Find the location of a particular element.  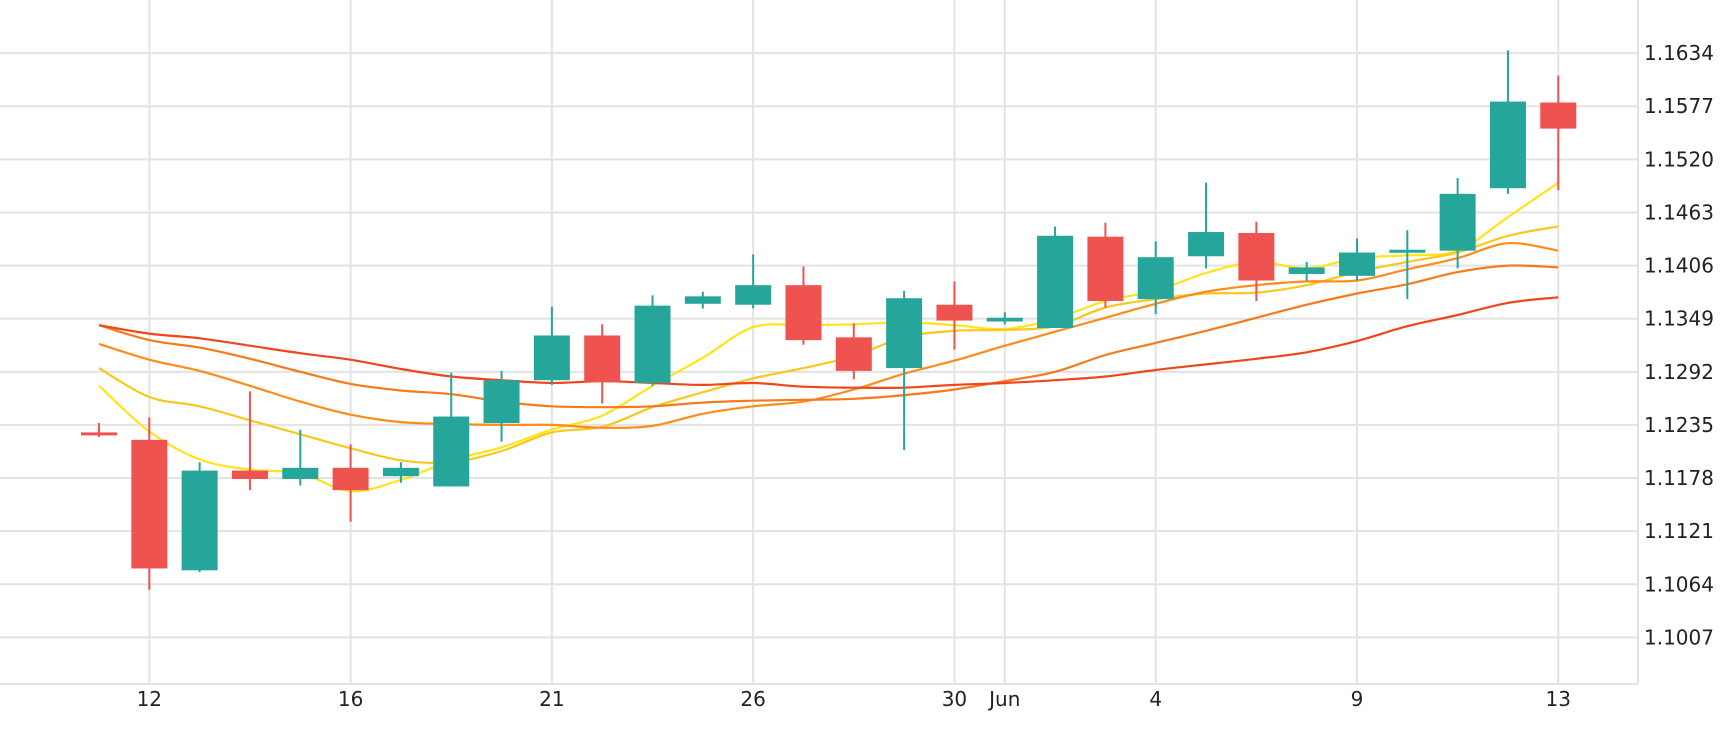

y-tick-label: 1.1007 is located at coordinates (1679, 637).